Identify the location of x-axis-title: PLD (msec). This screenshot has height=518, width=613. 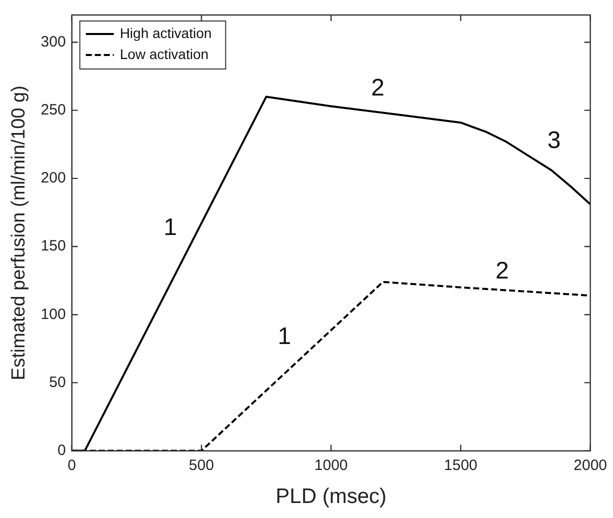
(331, 496).